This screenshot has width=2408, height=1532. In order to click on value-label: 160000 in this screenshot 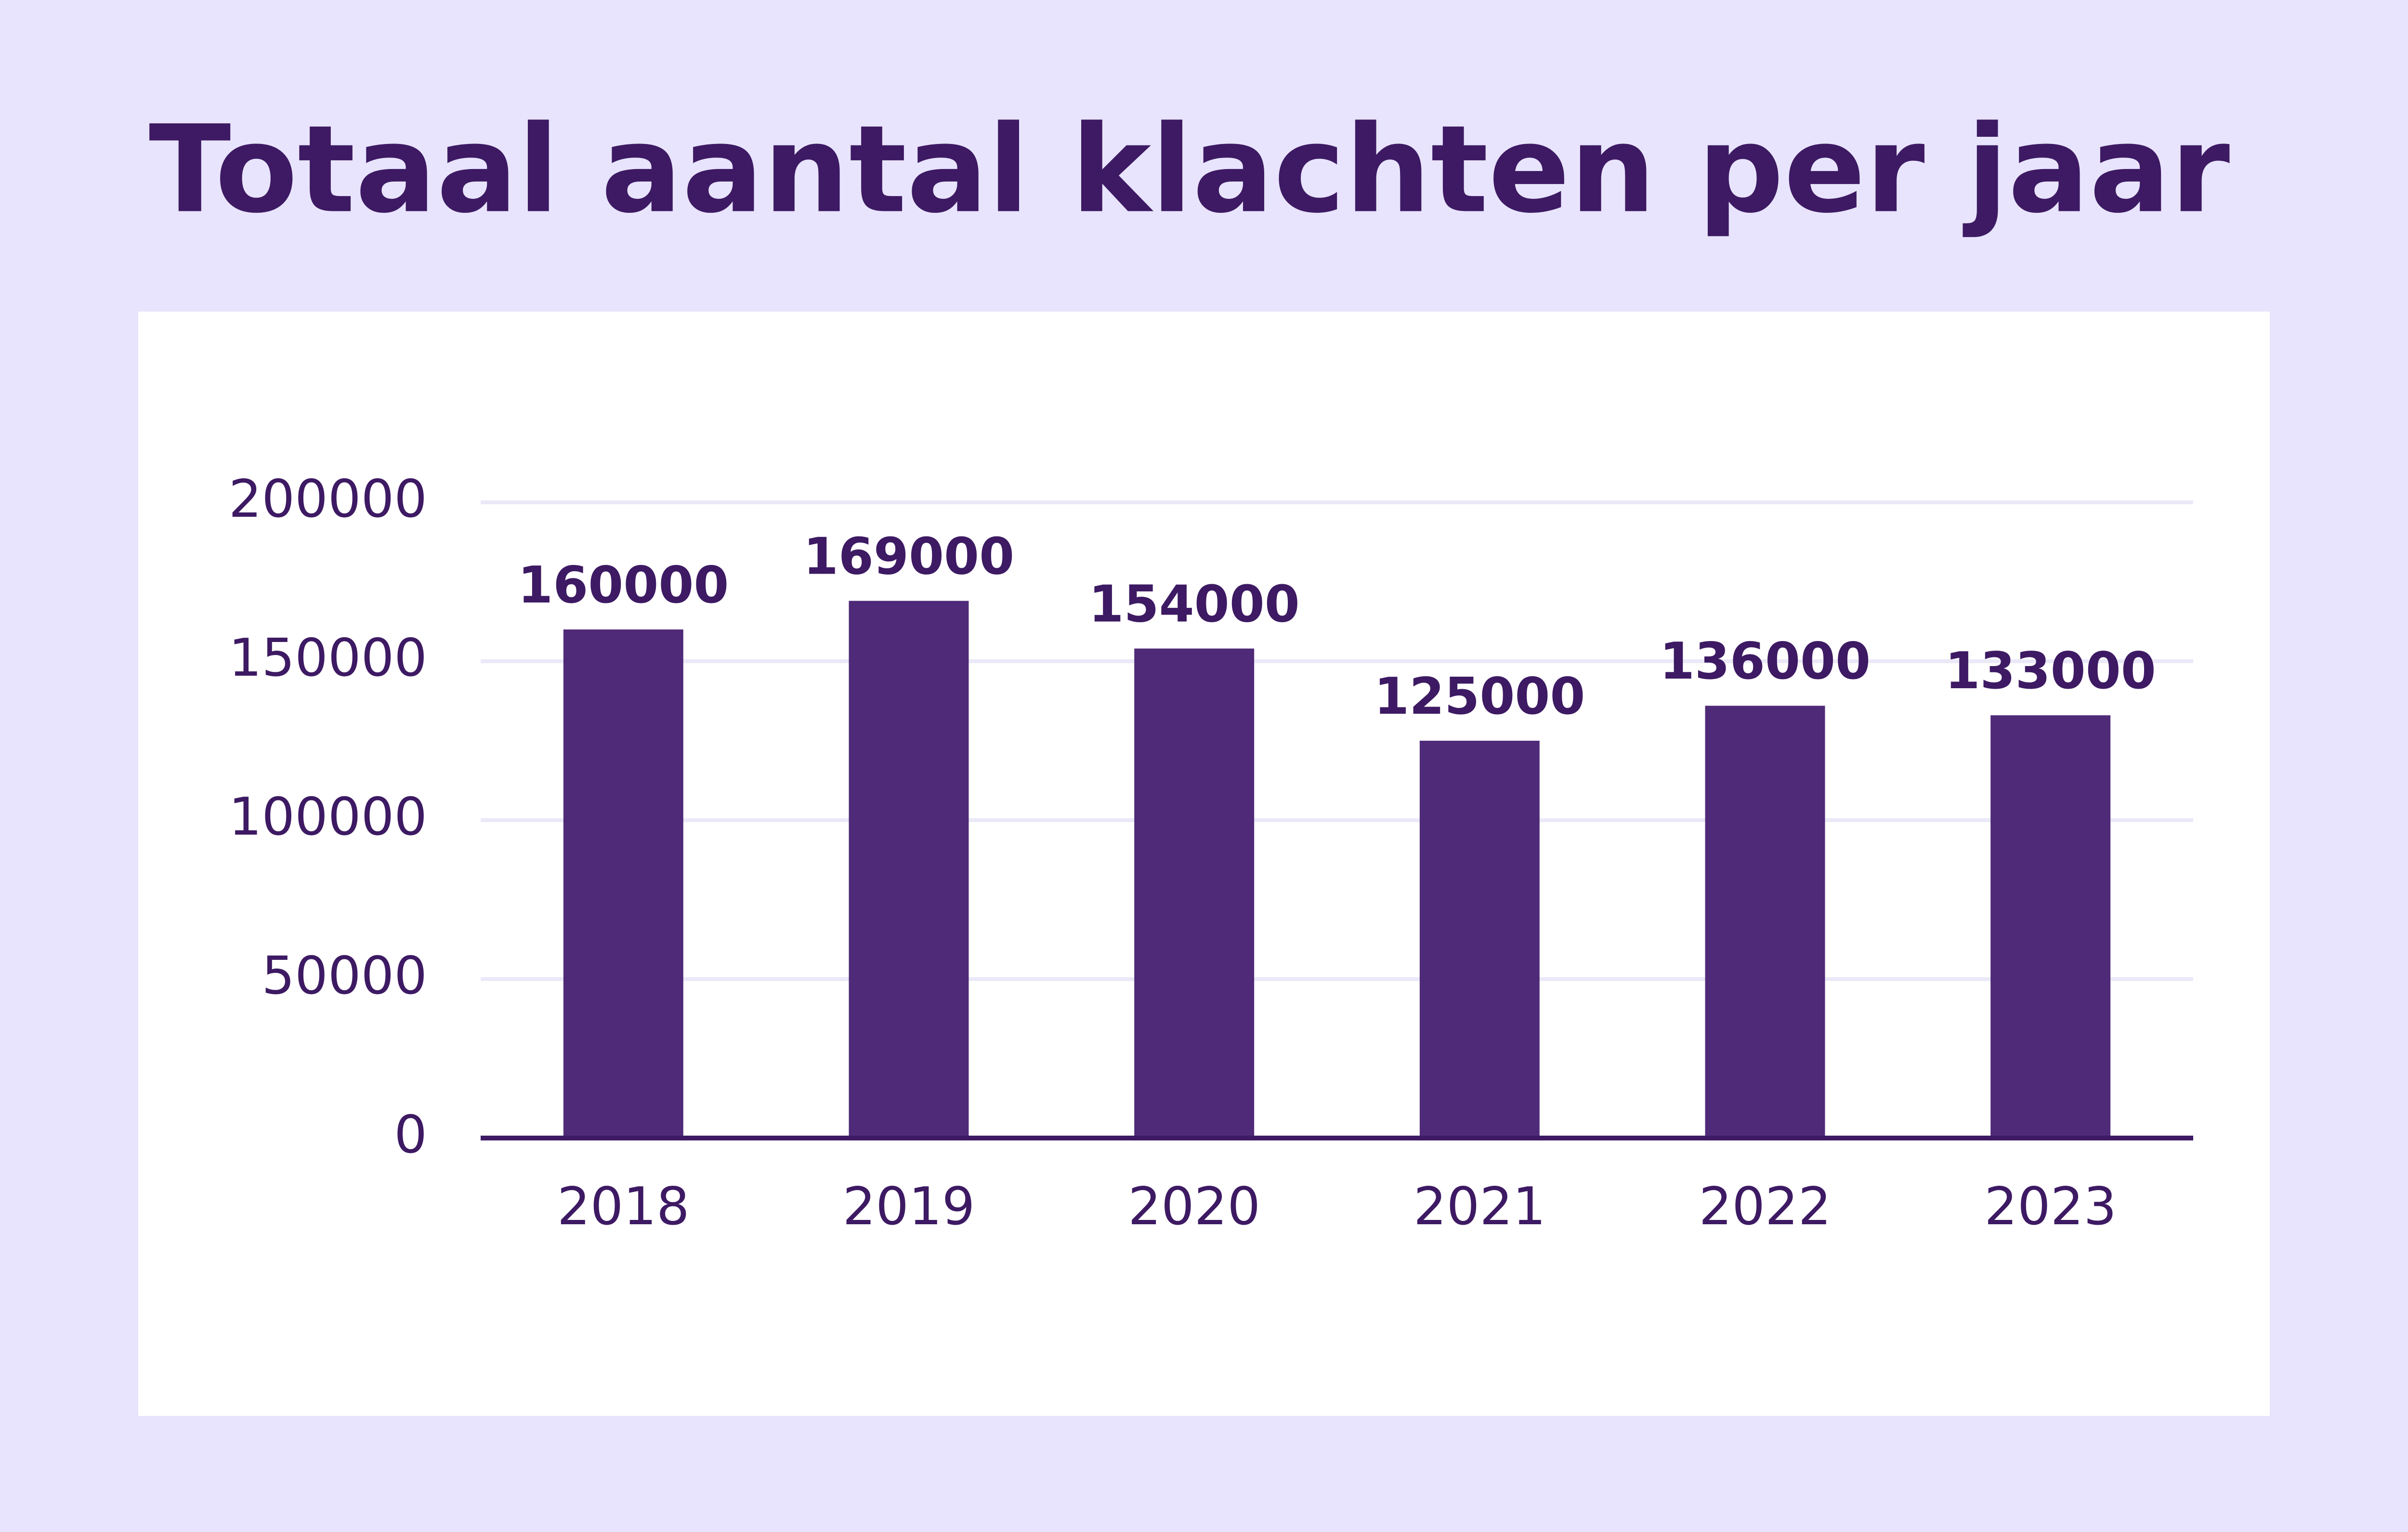, I will do `click(623, 585)`.